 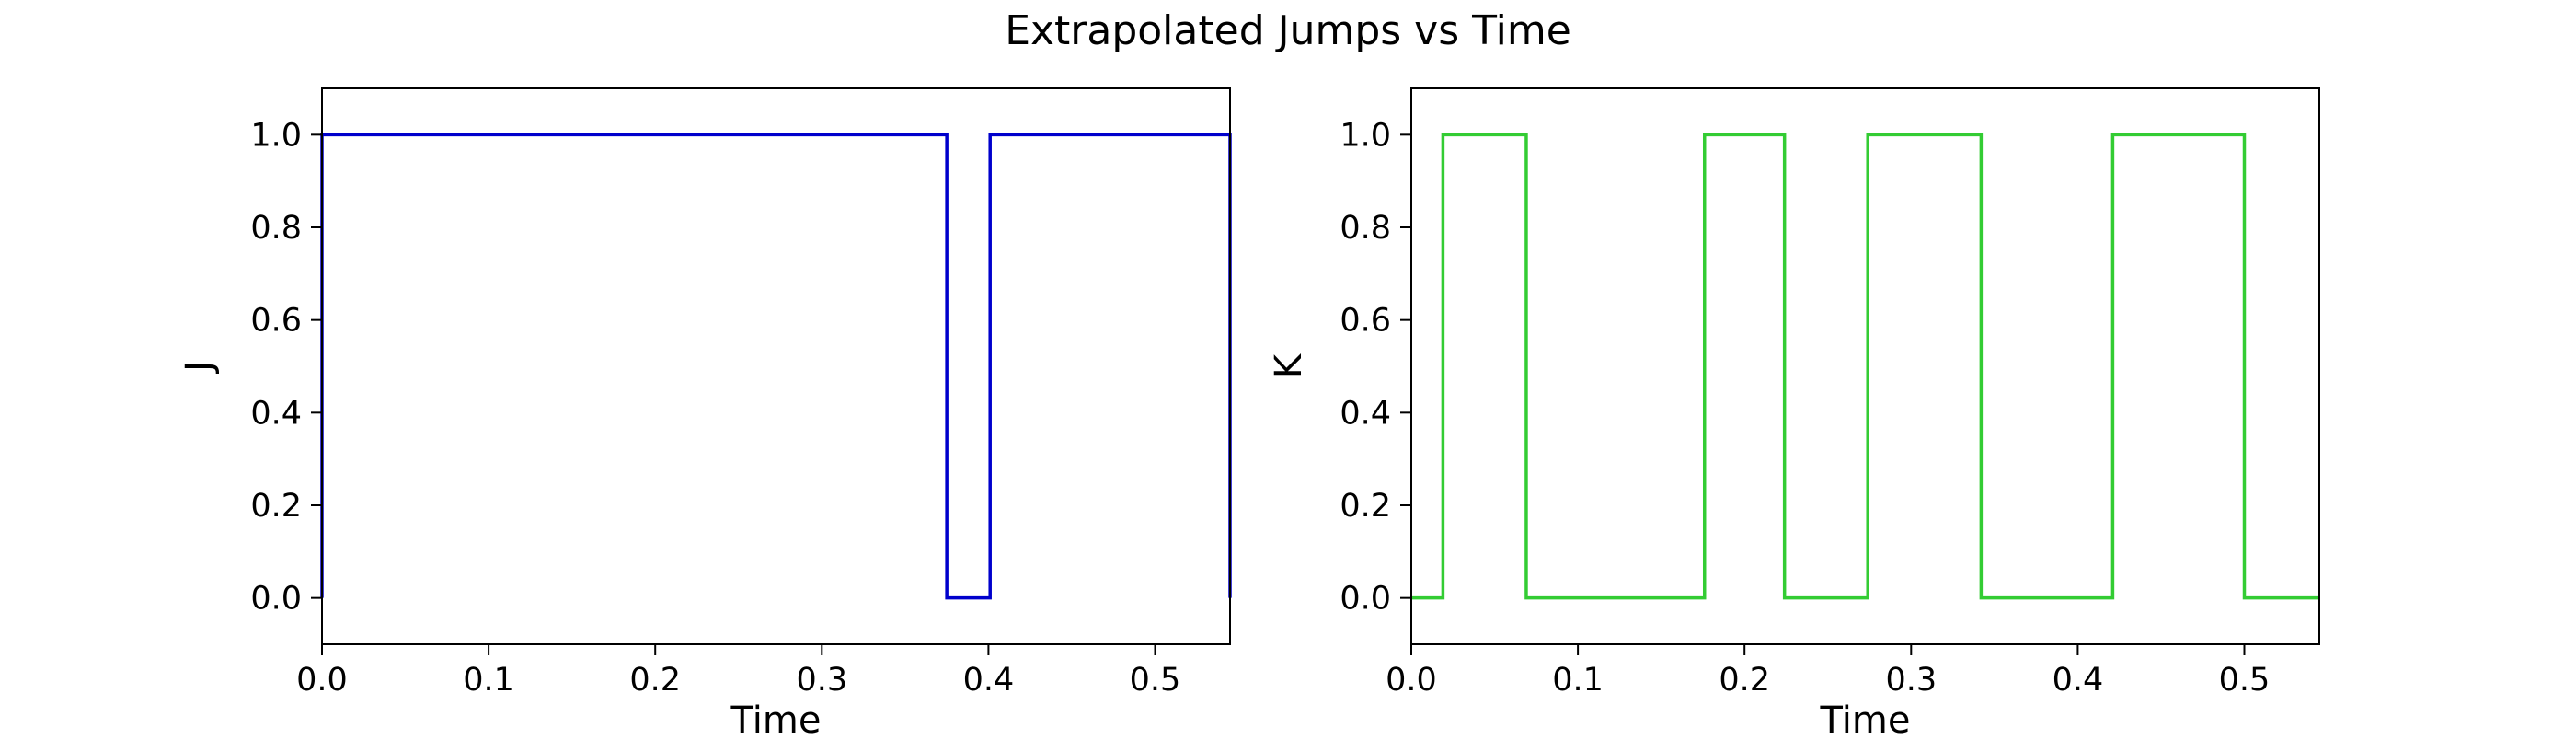 What do you see at coordinates (199, 368) in the screenshot?
I see `y-axis-label: J` at bounding box center [199, 368].